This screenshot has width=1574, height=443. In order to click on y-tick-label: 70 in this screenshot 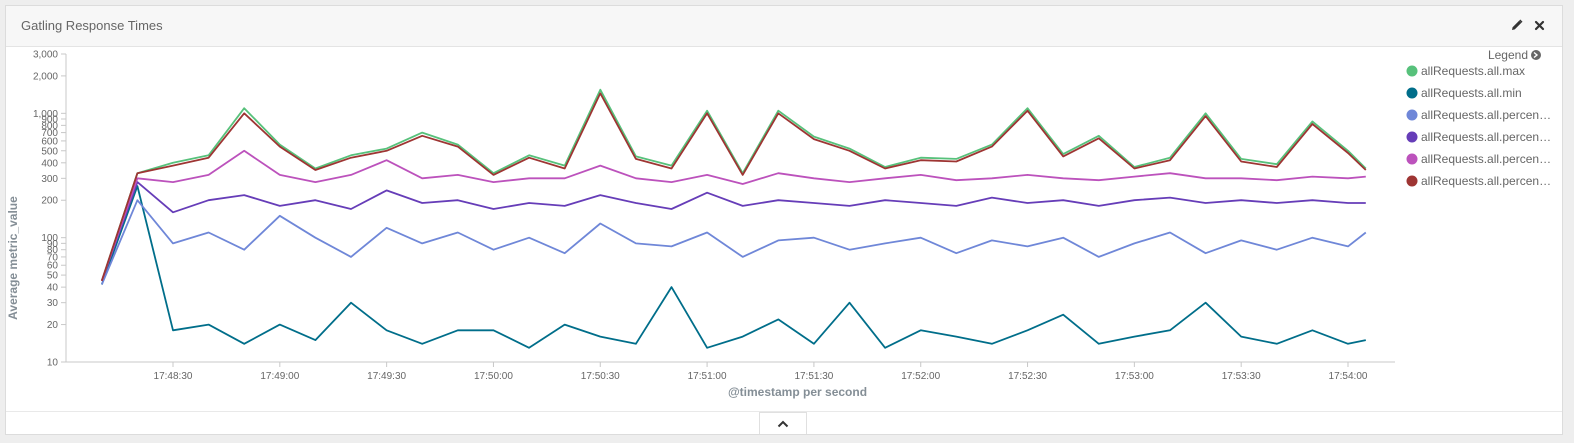, I will do `click(53, 257)`.